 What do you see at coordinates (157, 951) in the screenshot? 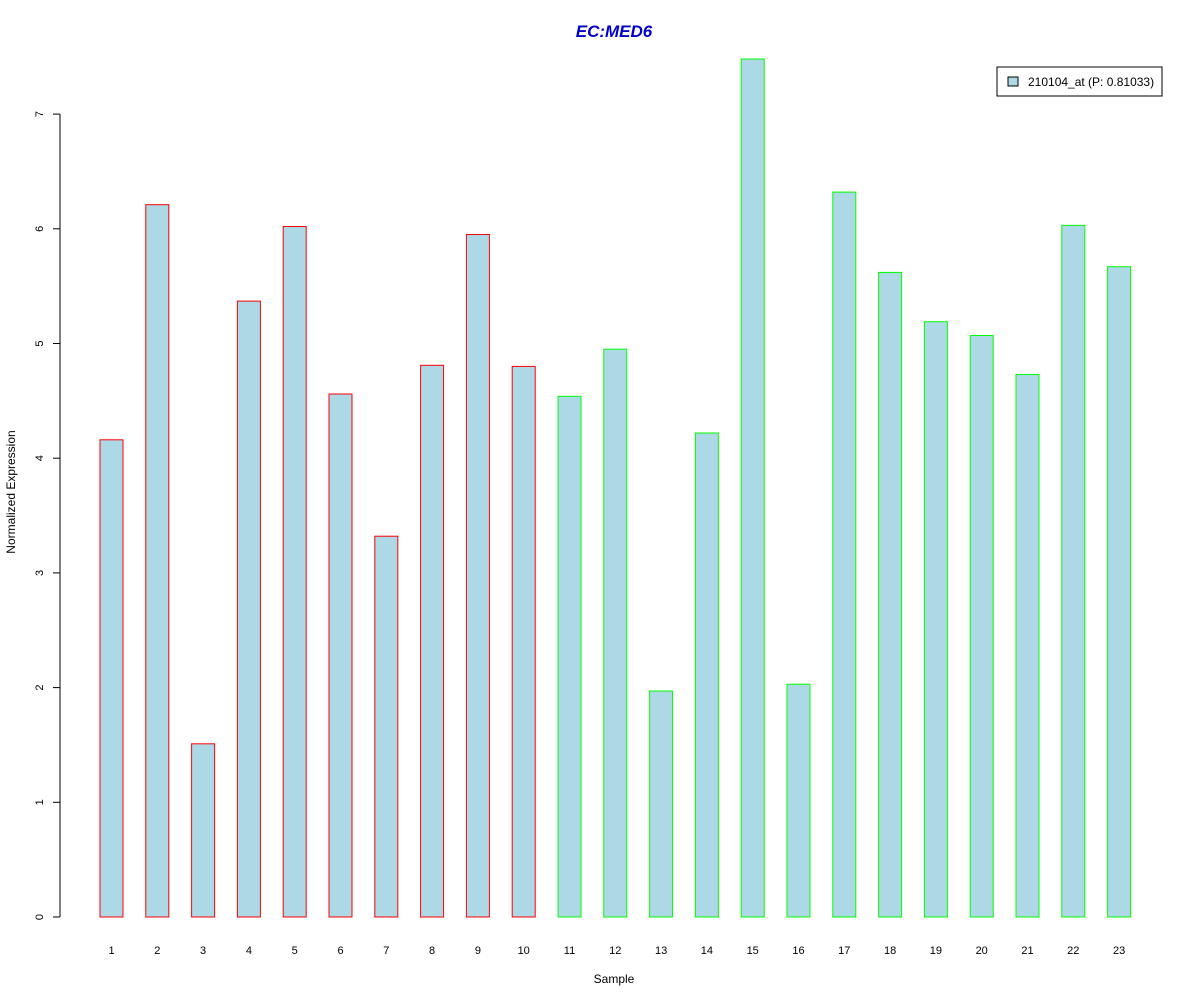
I see `x-tick-label: 2` at bounding box center [157, 951].